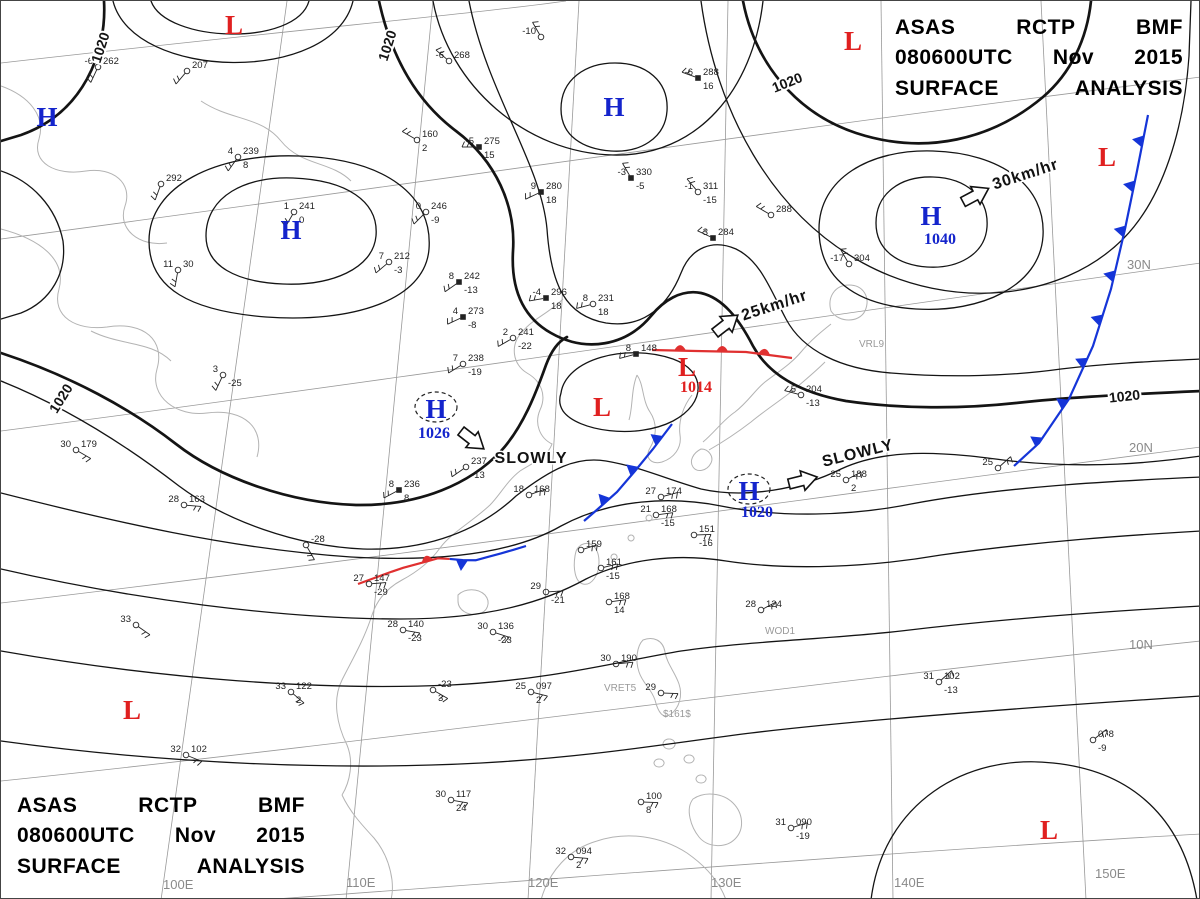 This screenshot has width=1200, height=899. Describe the element at coordinates (293, 693) in the screenshot. I see `station-plot: 33 122 2` at that location.